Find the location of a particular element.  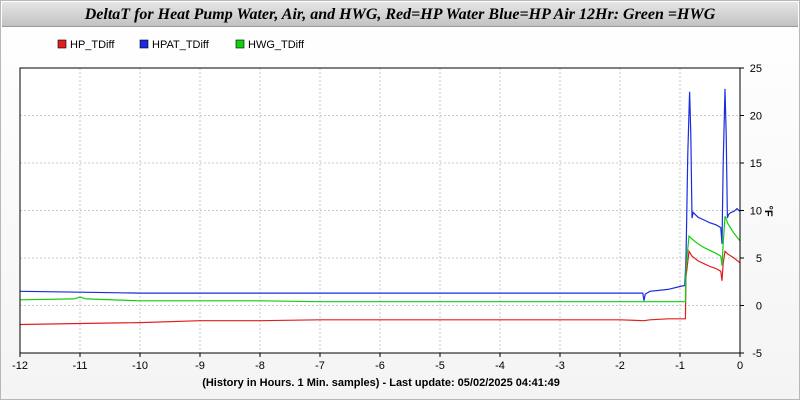

legend-label: HPAT_TDiff is located at coordinates (181, 45).